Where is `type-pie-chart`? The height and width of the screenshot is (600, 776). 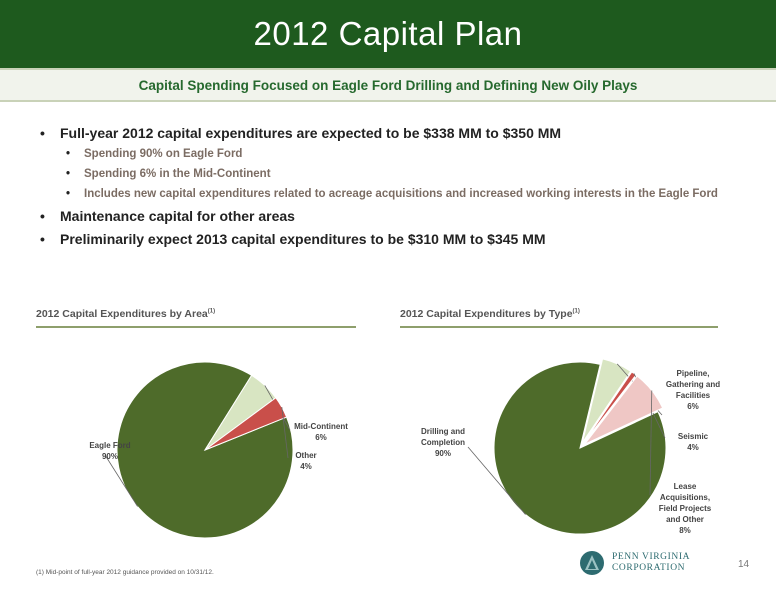
type-pie-chart is located at coordinates (567, 446).